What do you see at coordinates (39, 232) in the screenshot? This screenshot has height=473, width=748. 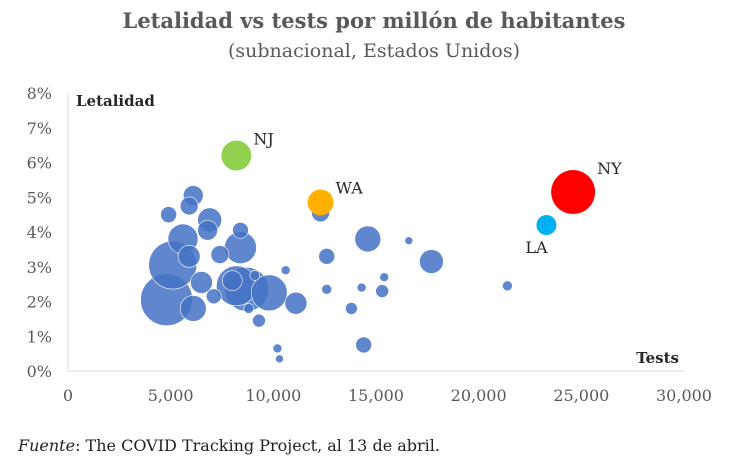 I see `y-tick-label: 4%` at bounding box center [39, 232].